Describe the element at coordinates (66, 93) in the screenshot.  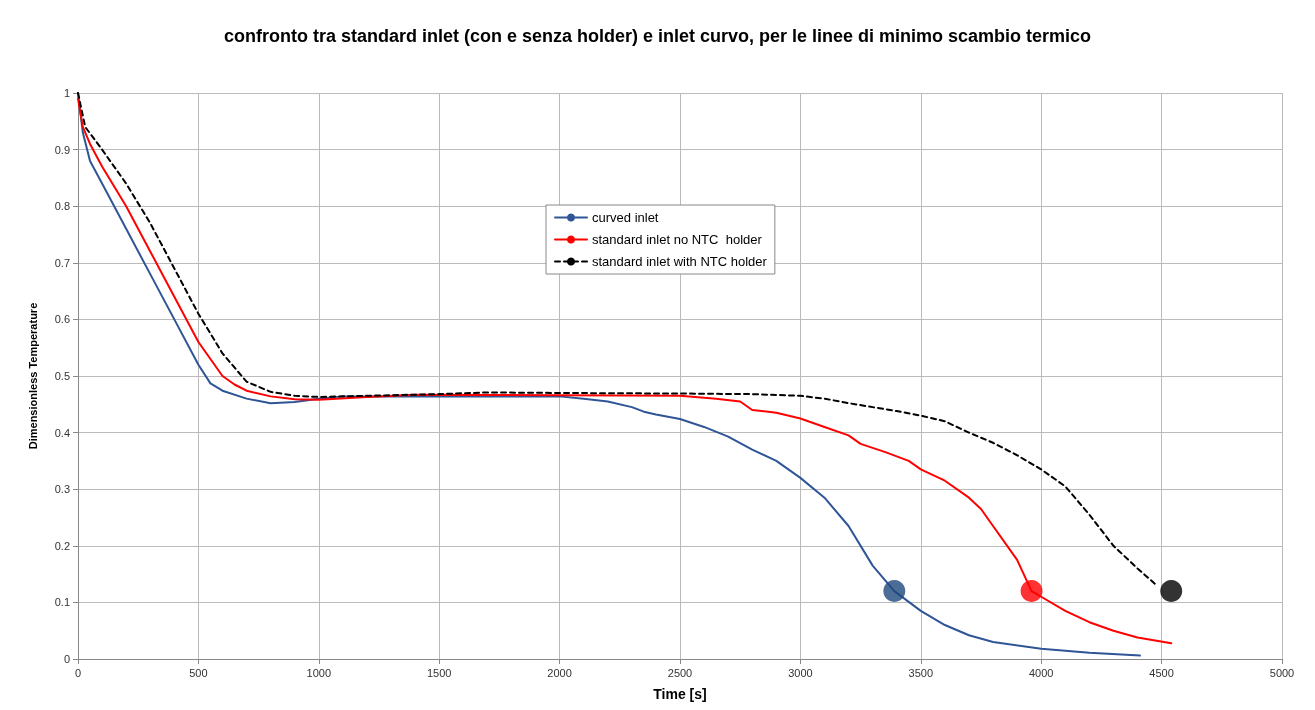
I see `y-tick-label: 1` at that location.